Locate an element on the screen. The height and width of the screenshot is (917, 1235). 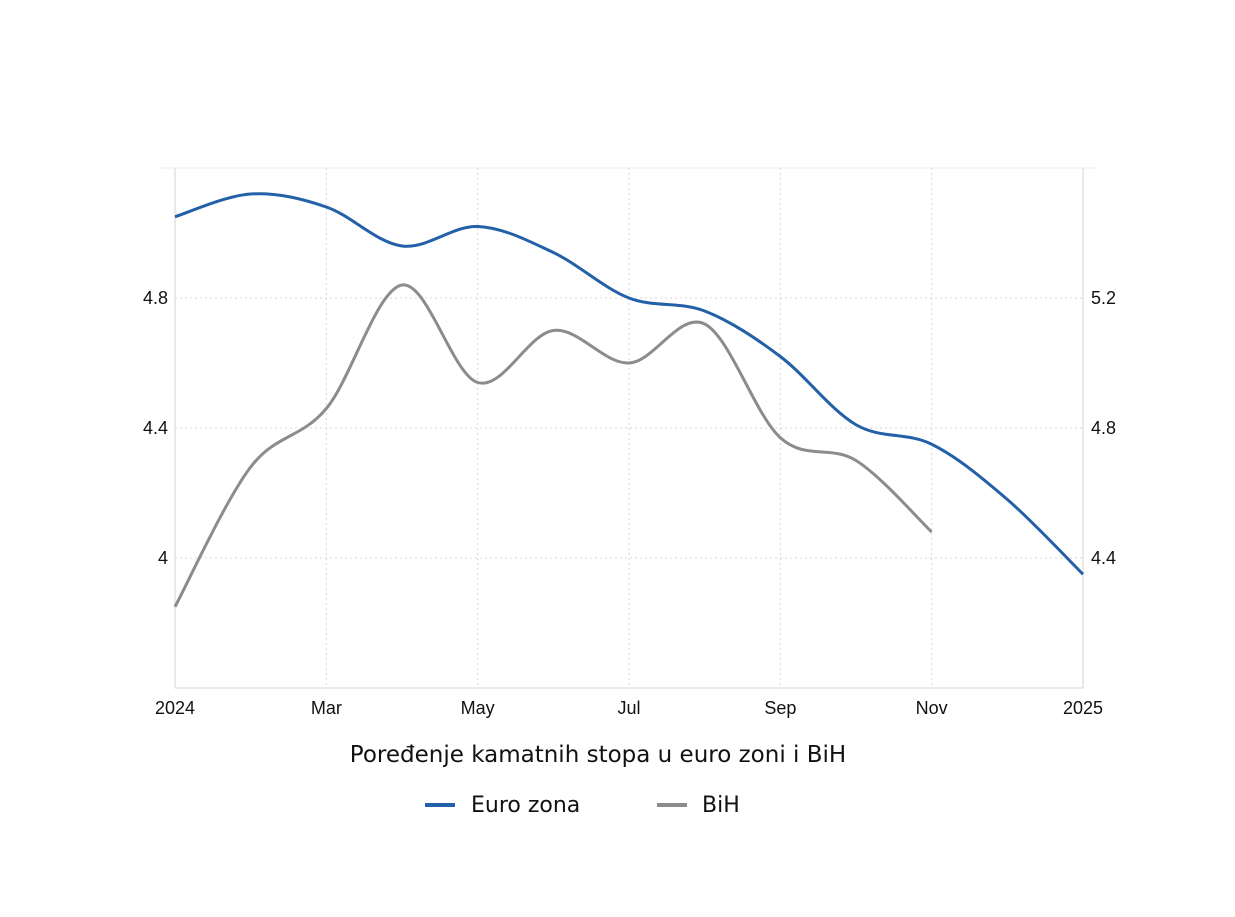
legend-label-bih: BiH is located at coordinates (721, 805).